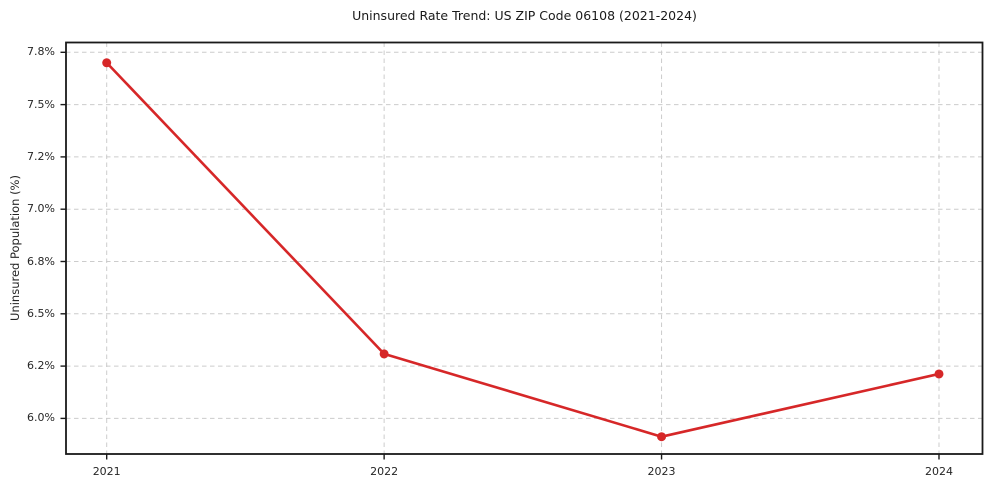  I want to click on y-tick-label: 7.5%, so click(41, 104).